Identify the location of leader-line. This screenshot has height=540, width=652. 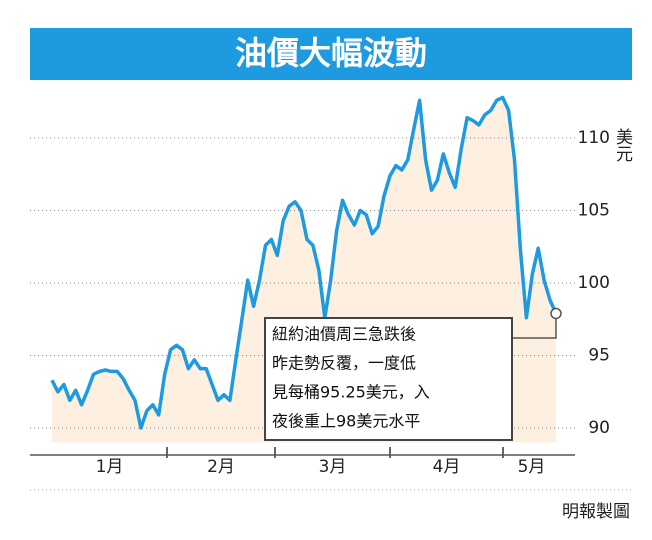
(534, 328).